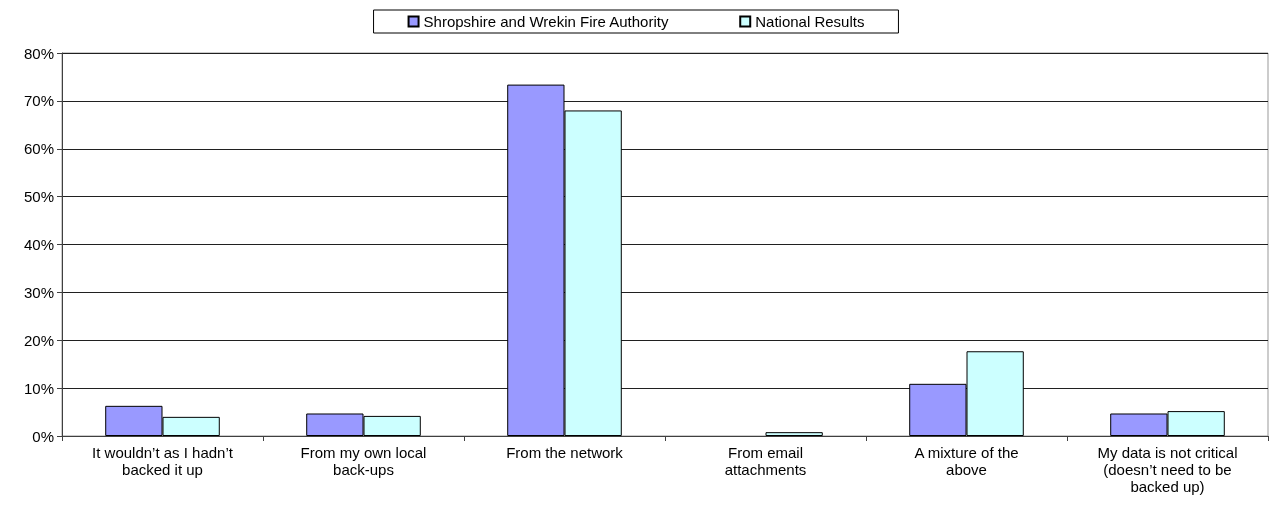 Image resolution: width=1272 pixels, height=505 pixels. Describe the element at coordinates (38, 197) in the screenshot. I see `y-tick-label: 50%` at that location.